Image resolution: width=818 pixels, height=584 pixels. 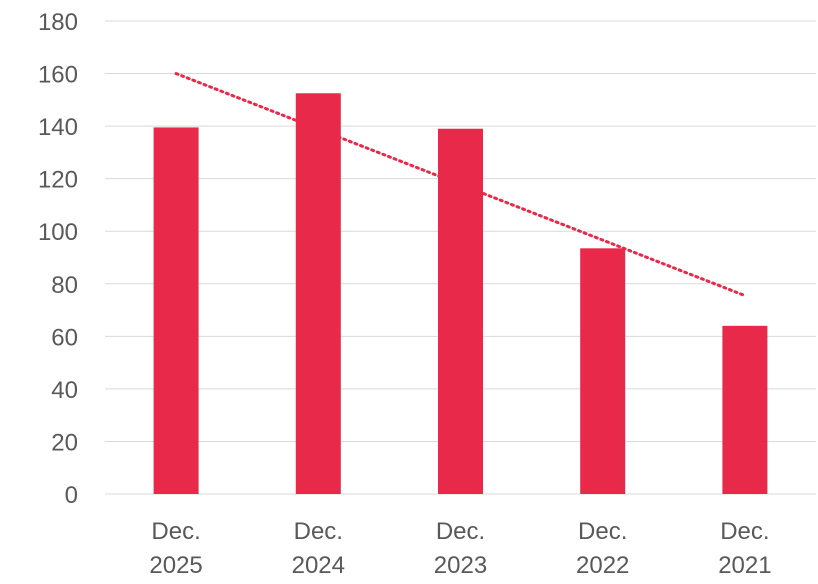 I want to click on x-tick-label: 2025, so click(x=175, y=565).